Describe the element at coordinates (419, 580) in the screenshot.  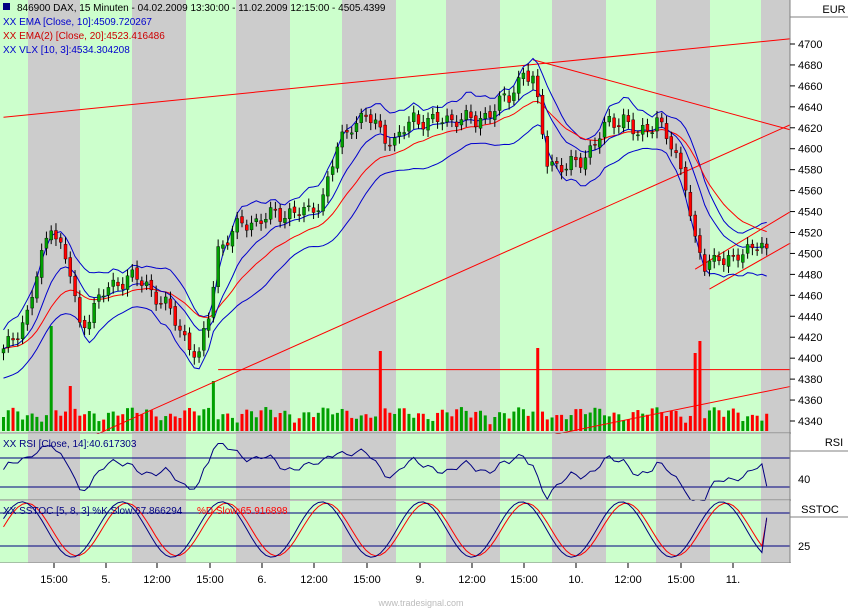
I see `x-tick-label: 9.` at that location.